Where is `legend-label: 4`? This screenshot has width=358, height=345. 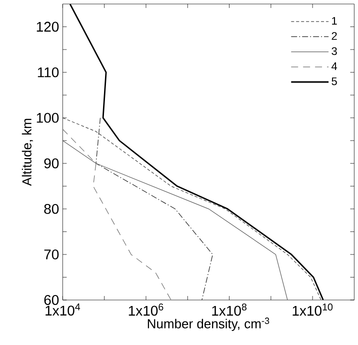 legend-label: 4 is located at coordinates (335, 66).